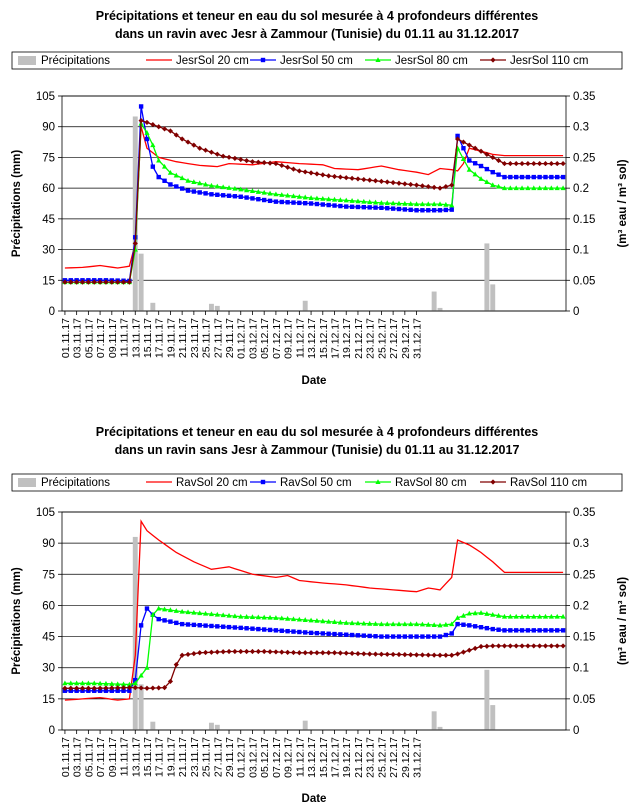  I want to click on x-tick-label: 05.11.17, so click(89, 757).